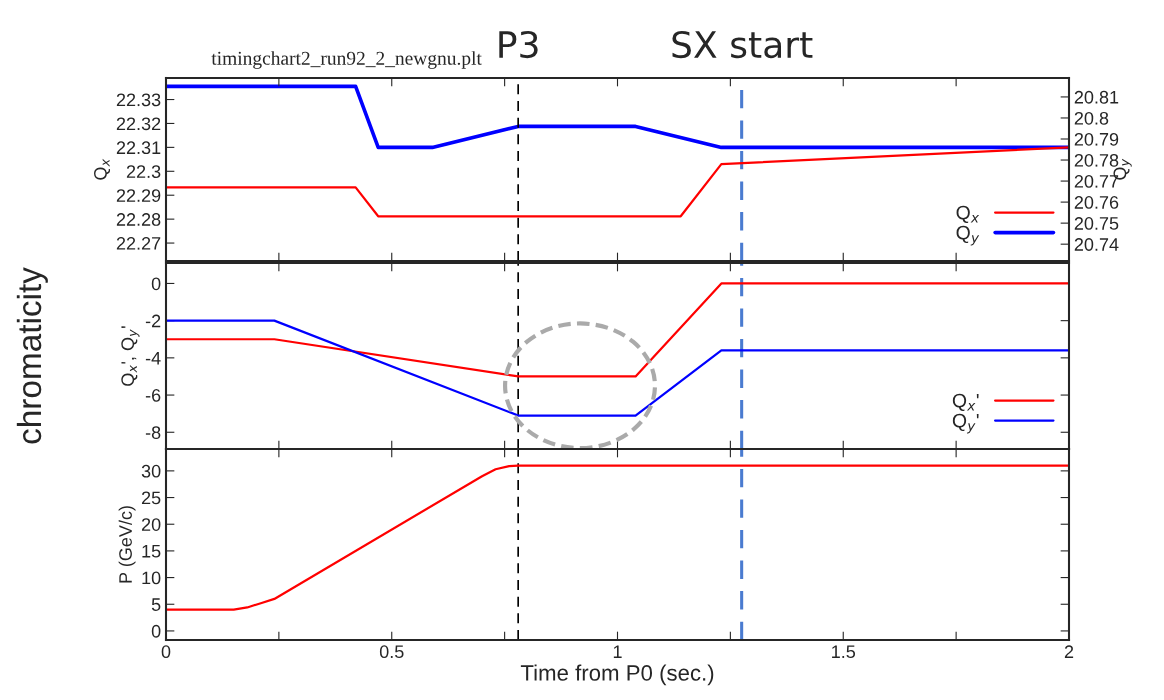  What do you see at coordinates (1096, 139) in the screenshot?
I see `y2-tick-label: 20.79` at bounding box center [1096, 139].